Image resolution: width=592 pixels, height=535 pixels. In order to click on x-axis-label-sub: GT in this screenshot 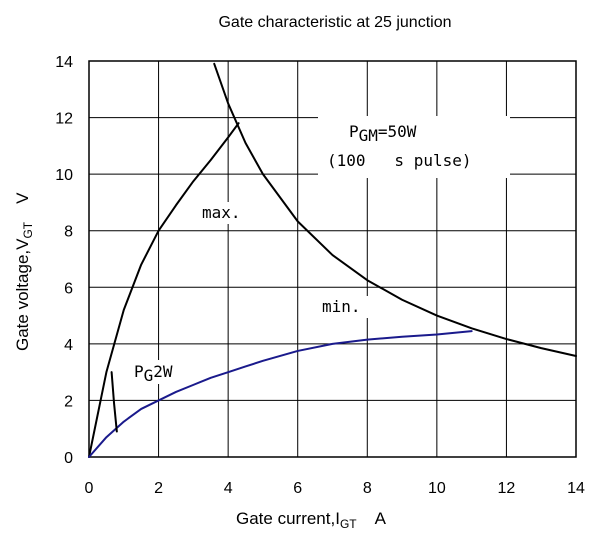, I will do `click(348, 524)`.